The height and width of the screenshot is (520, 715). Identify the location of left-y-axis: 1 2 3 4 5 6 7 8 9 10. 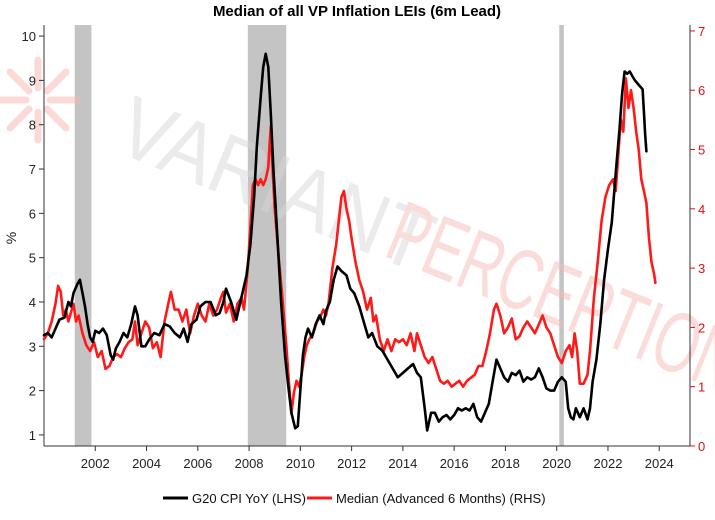
(33, 236).